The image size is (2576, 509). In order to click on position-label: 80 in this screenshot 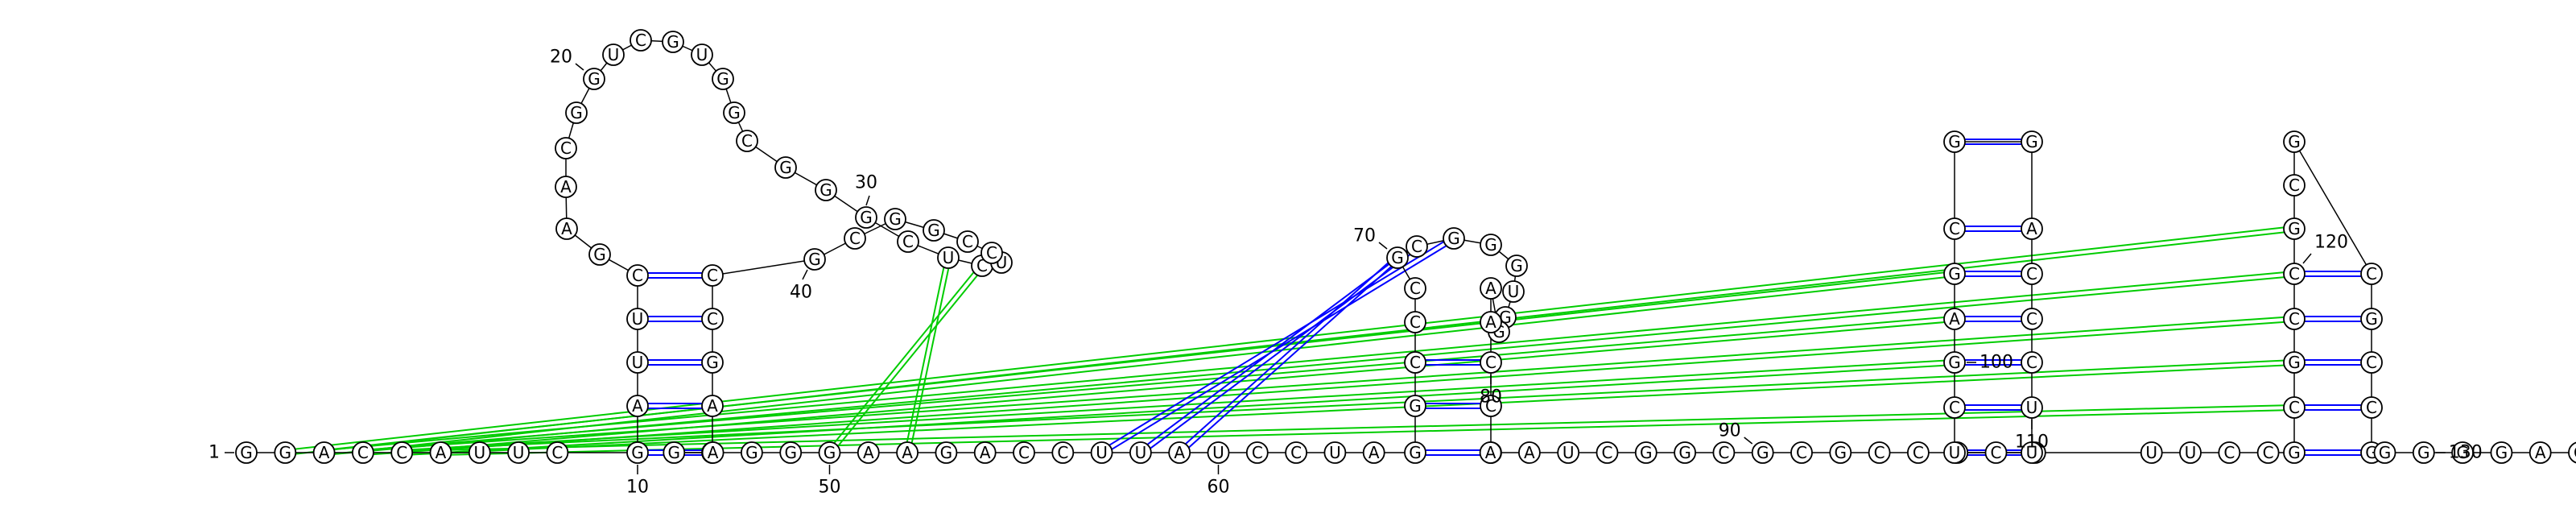, I will do `click(1491, 397)`.